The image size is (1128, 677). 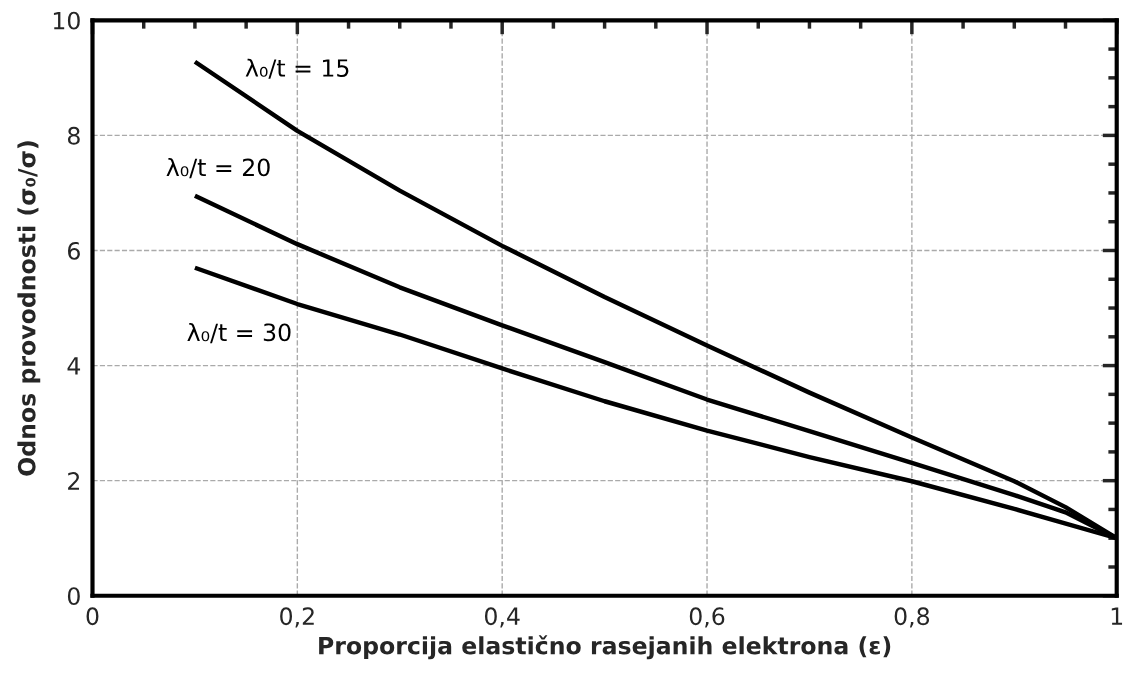 What do you see at coordinates (73, 135) in the screenshot?
I see `y-tick-label: 8` at bounding box center [73, 135].